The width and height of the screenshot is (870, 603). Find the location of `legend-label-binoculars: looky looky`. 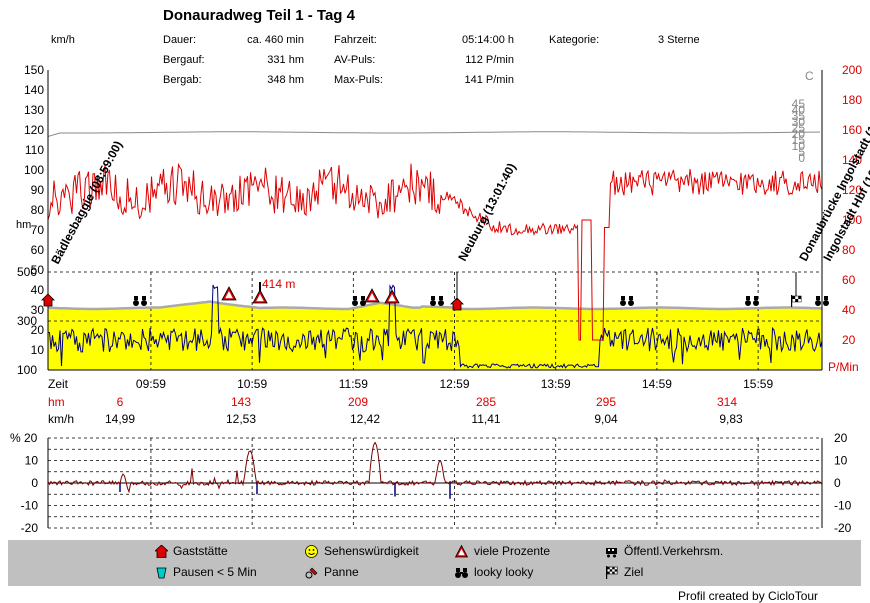

legend-label-binoculars: looky looky is located at coordinates (504, 572).